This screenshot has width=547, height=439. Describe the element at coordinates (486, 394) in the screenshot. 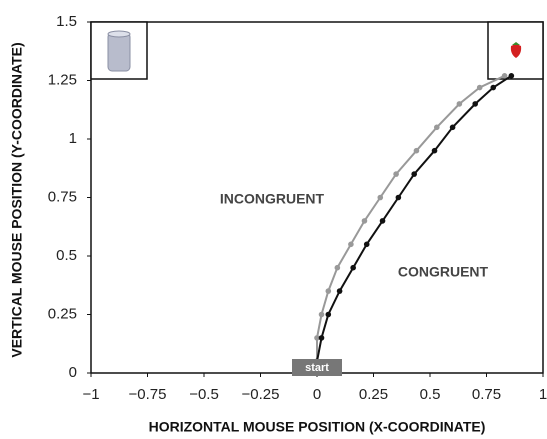

I see `x-tick-label: 0.75` at that location.